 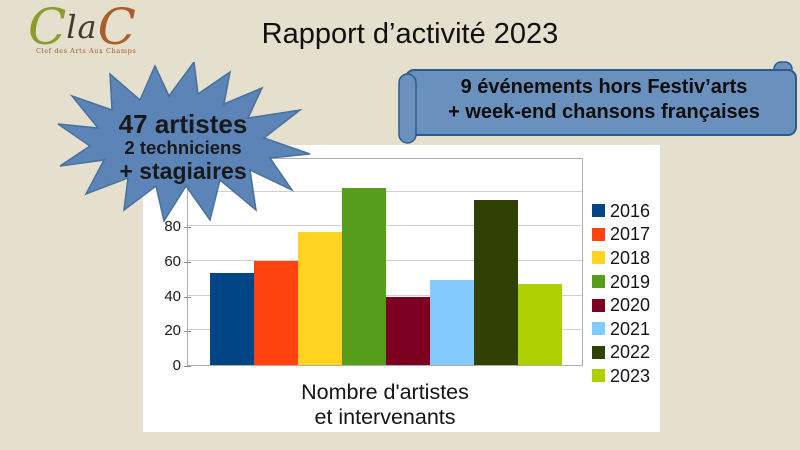 I want to click on legend-item-2021: 2021, so click(x=621, y=329).